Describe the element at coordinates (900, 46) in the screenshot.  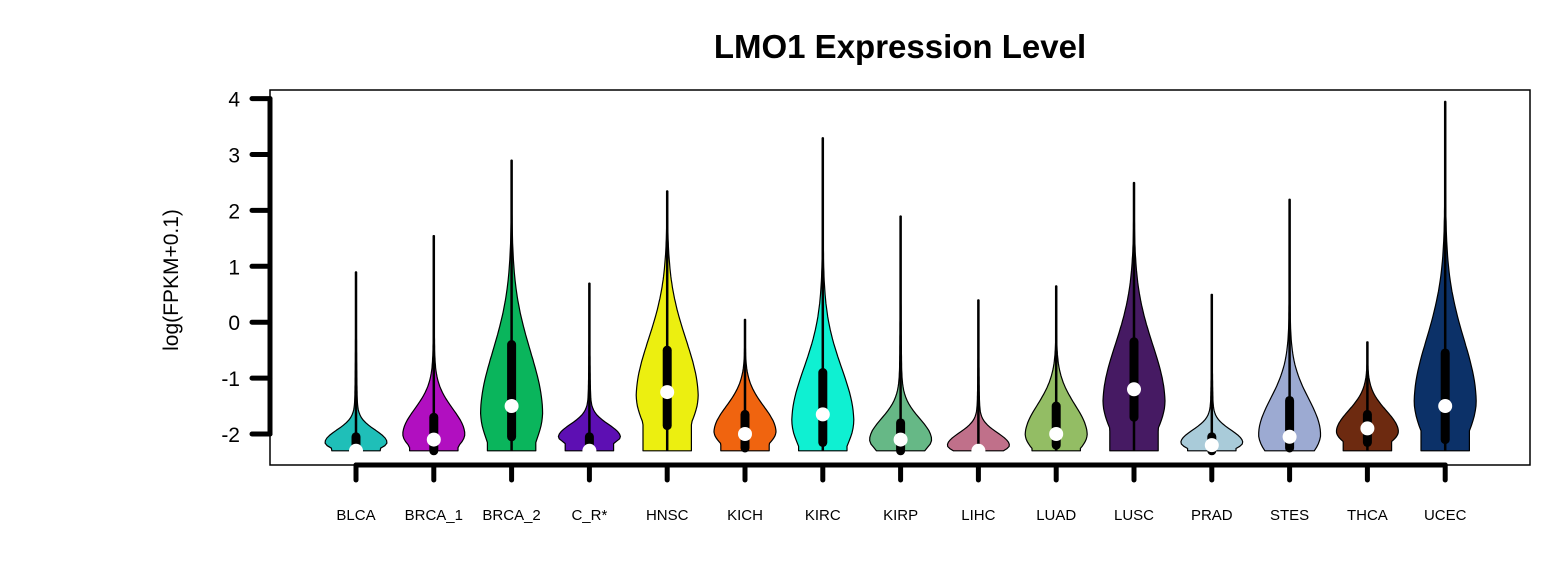
I see `chart-title: LMO1 Expression Level` at that location.